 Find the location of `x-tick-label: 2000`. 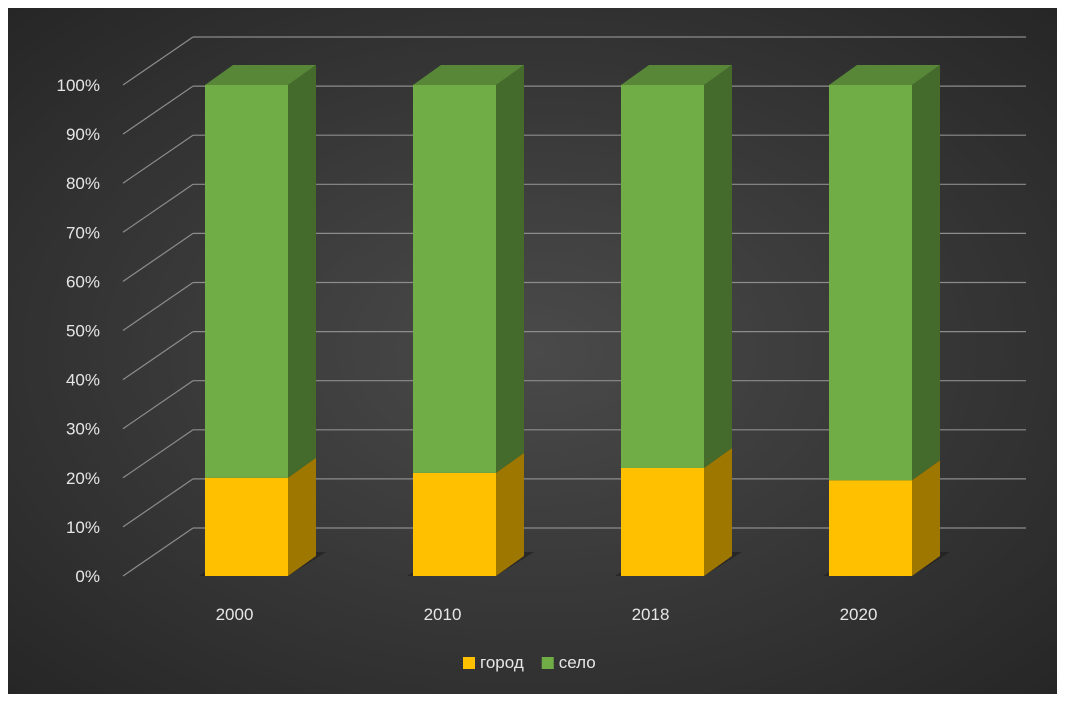

x-tick-label: 2000 is located at coordinates (235, 614).